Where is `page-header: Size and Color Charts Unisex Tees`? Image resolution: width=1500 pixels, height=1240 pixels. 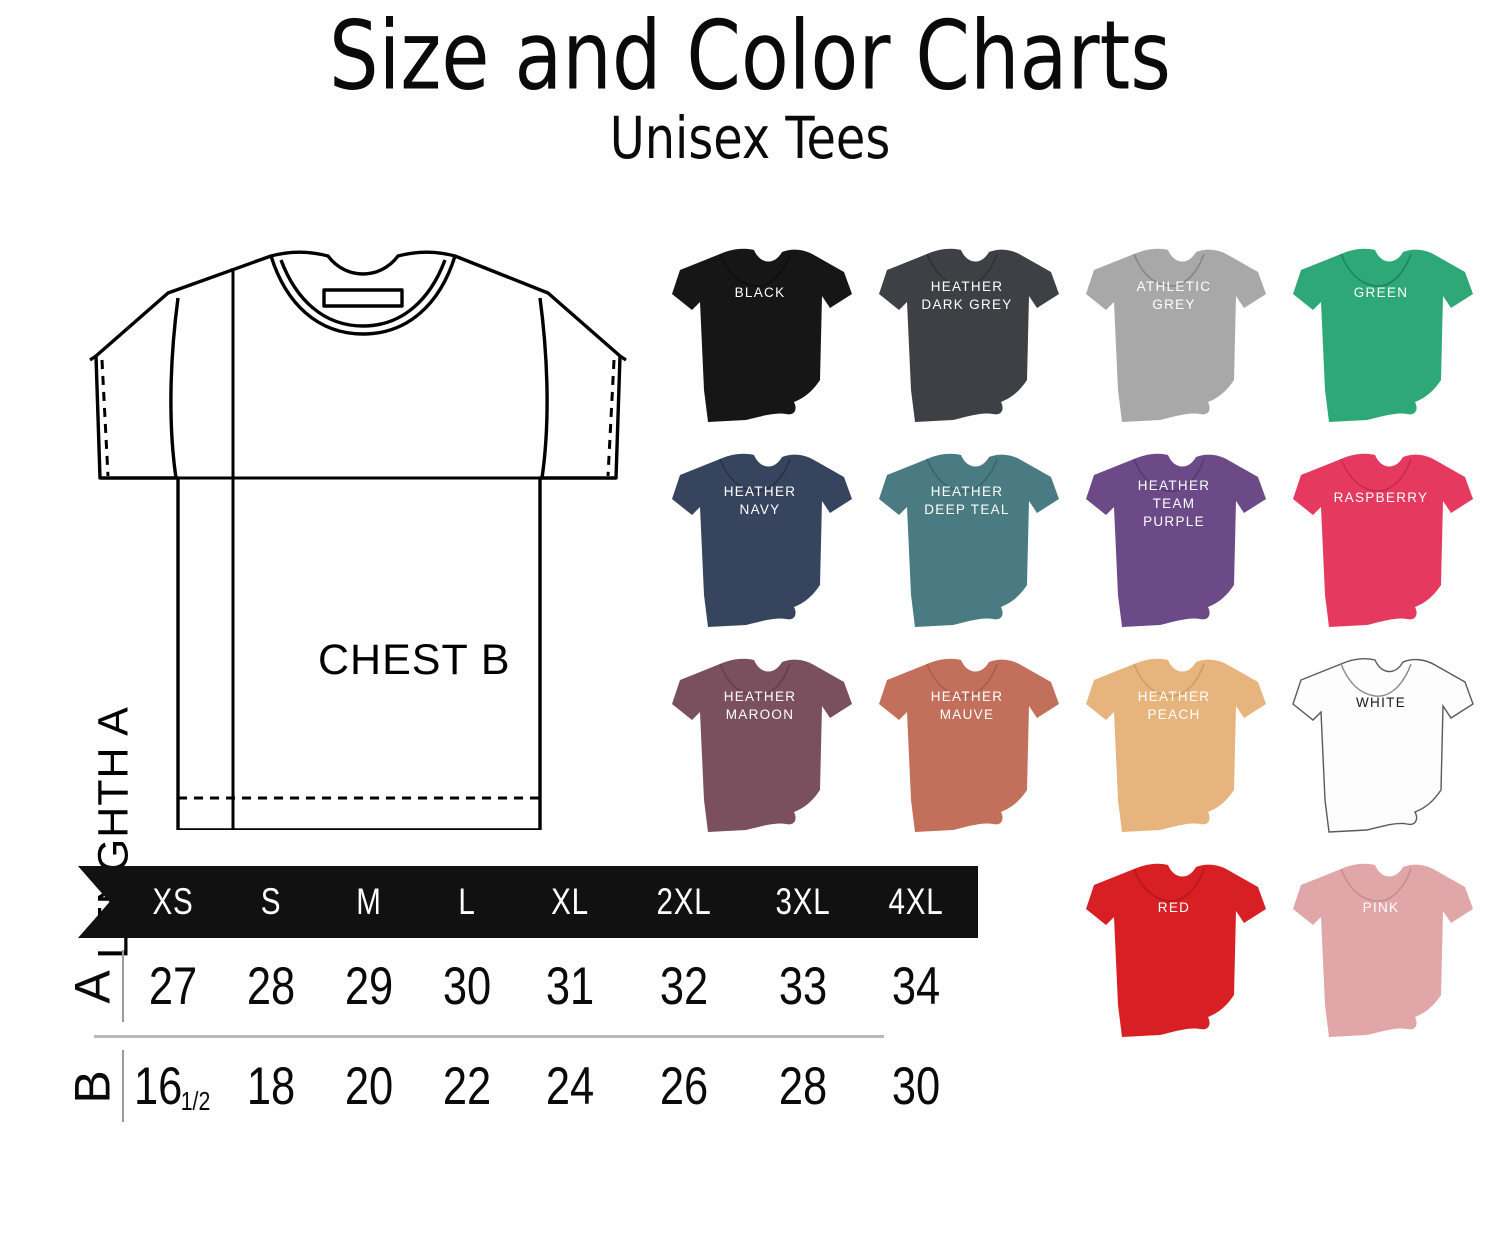 page-header: Size and Color Charts Unisex Tees is located at coordinates (750, 90).